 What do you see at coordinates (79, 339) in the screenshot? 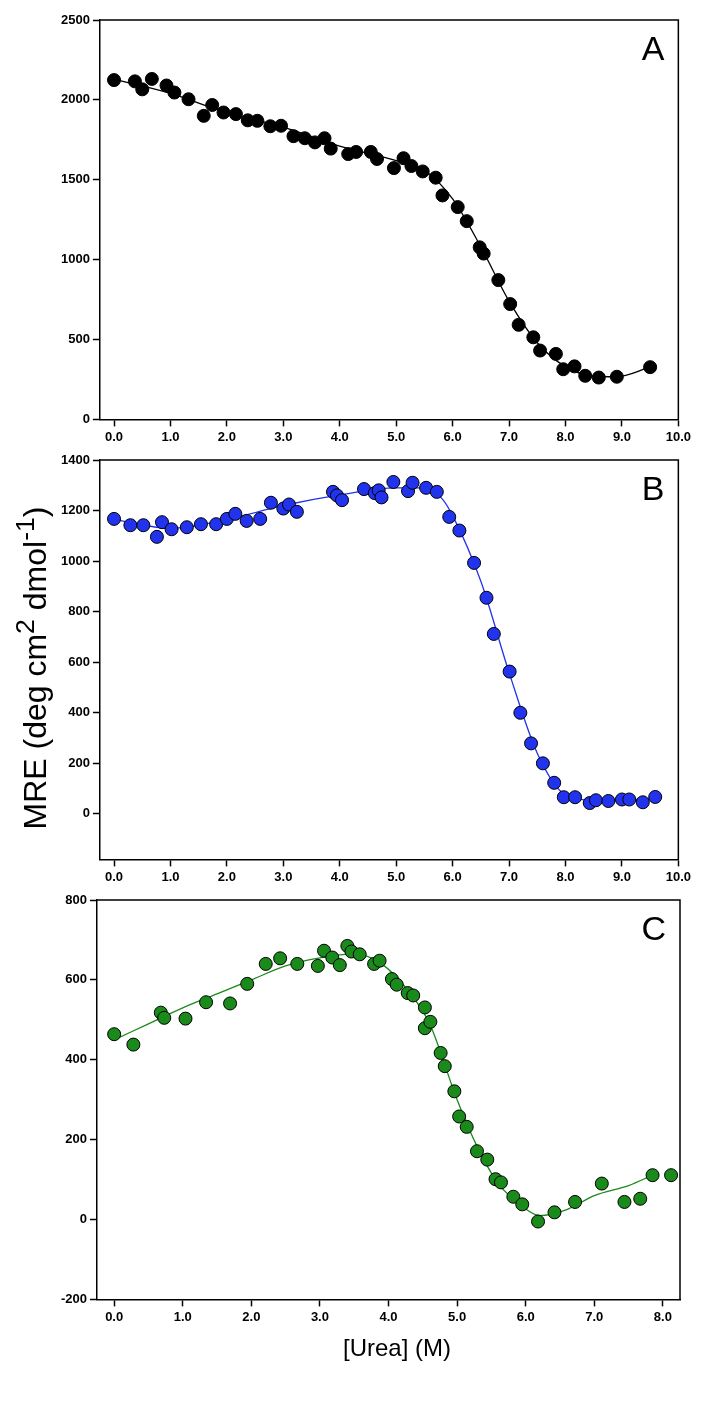
I see `y-tick-label: 500` at bounding box center [79, 339].